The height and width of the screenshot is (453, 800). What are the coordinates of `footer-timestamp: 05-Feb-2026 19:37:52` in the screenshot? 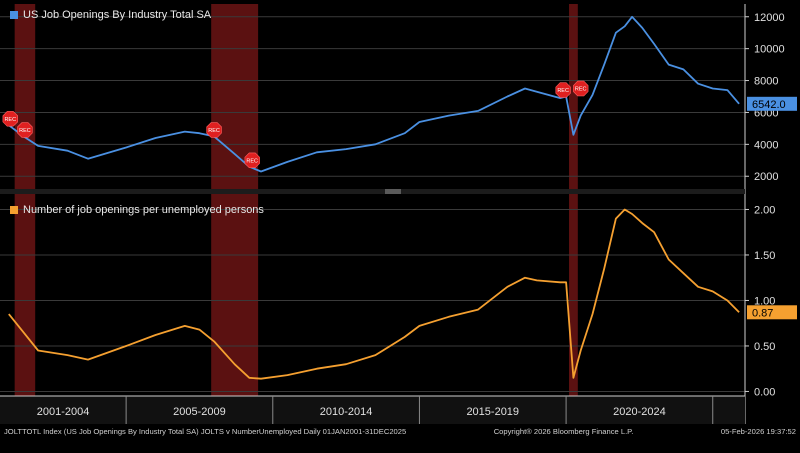 It's located at (758, 431).